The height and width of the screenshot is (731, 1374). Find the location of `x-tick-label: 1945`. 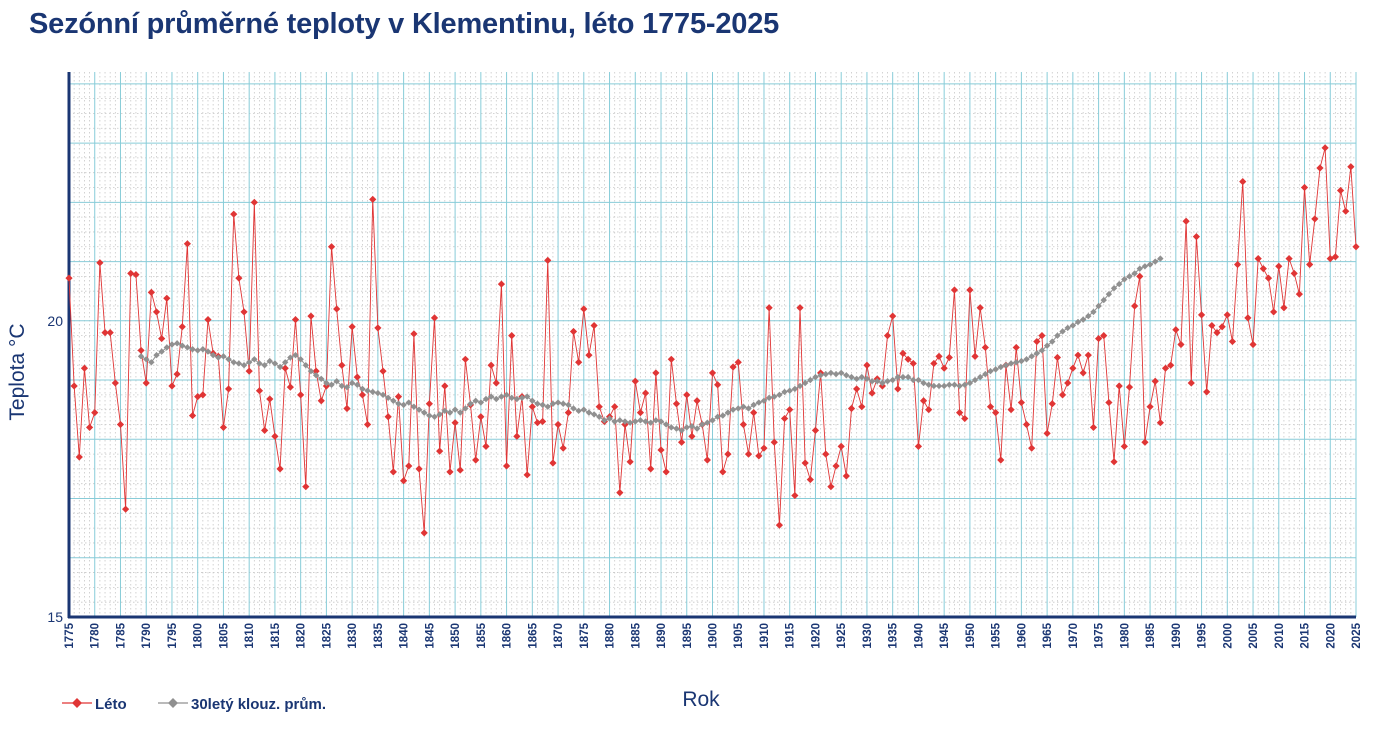

x-tick-label: 1945 is located at coordinates (945, 635).